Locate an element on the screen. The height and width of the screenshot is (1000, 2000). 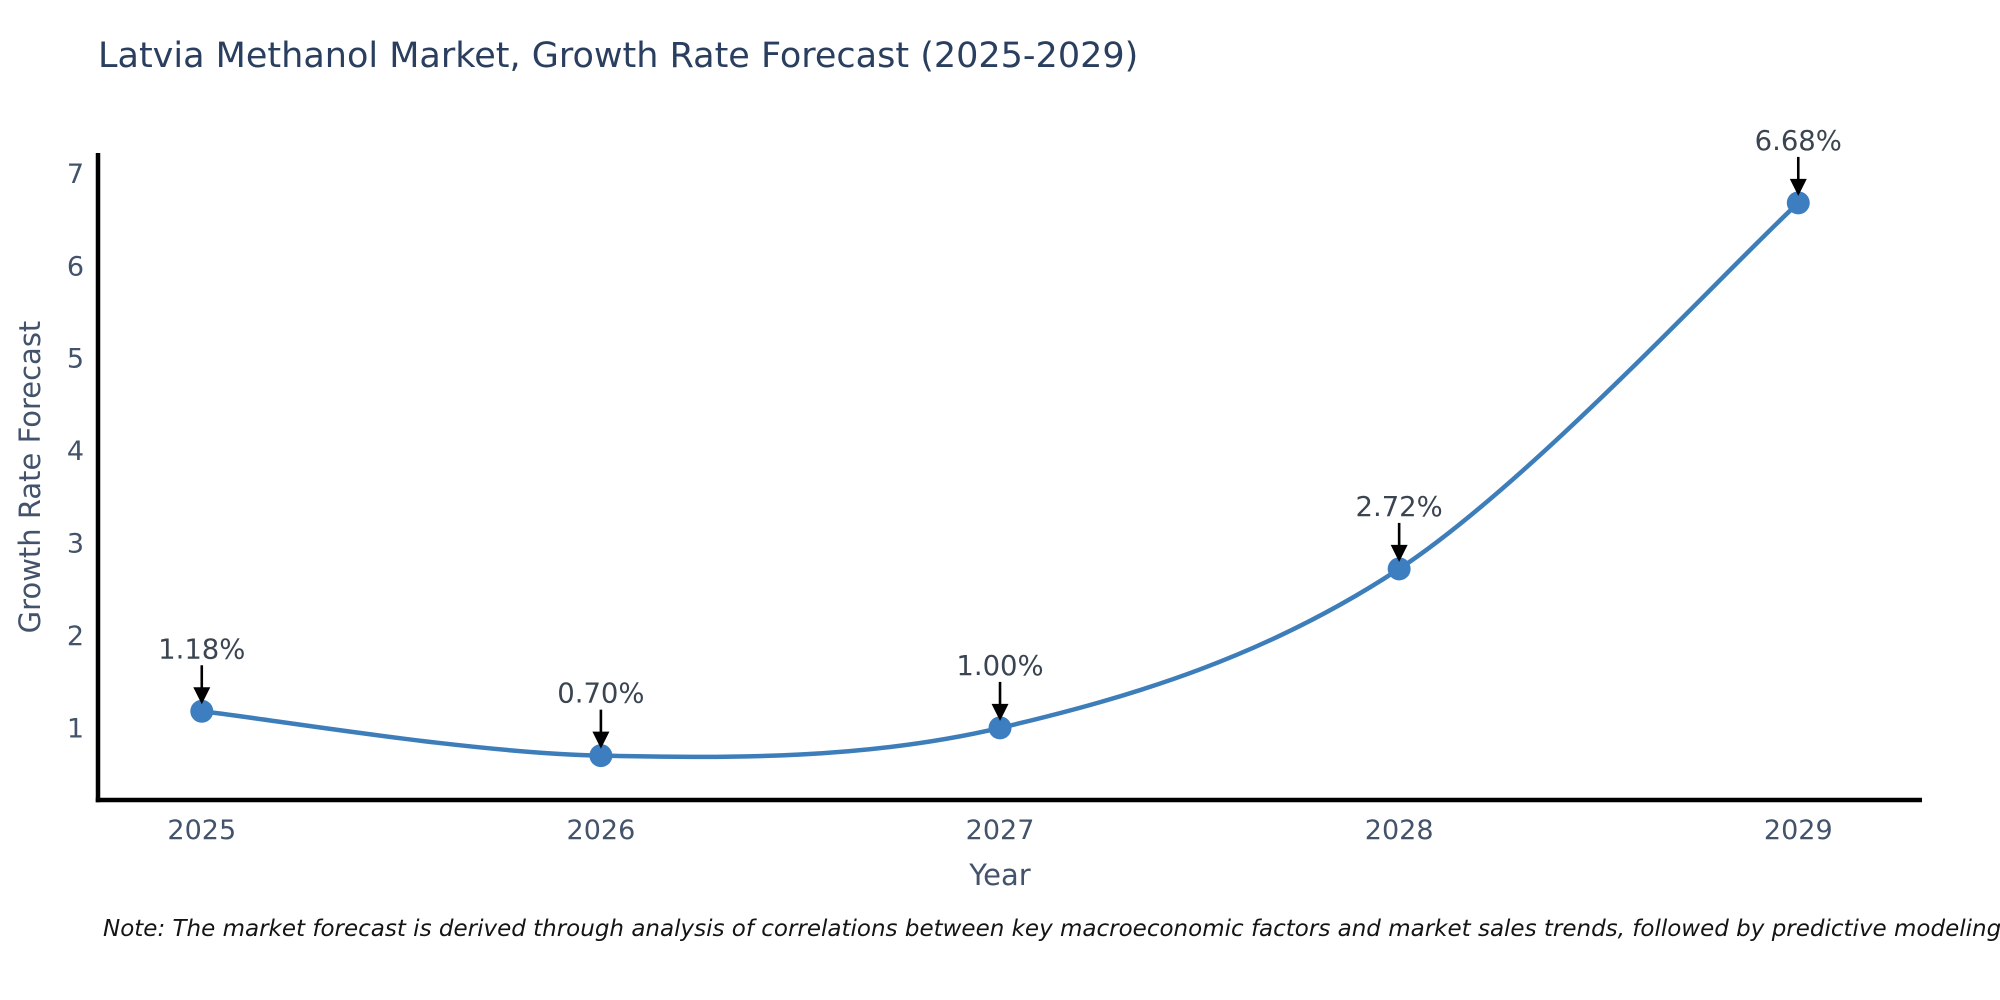
point-value-label: 1.00% is located at coordinates (999, 666).